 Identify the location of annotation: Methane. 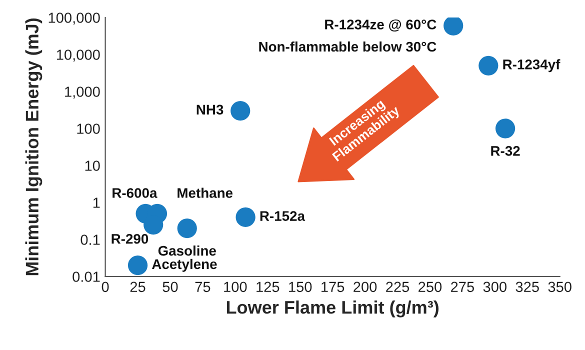
(205, 193).